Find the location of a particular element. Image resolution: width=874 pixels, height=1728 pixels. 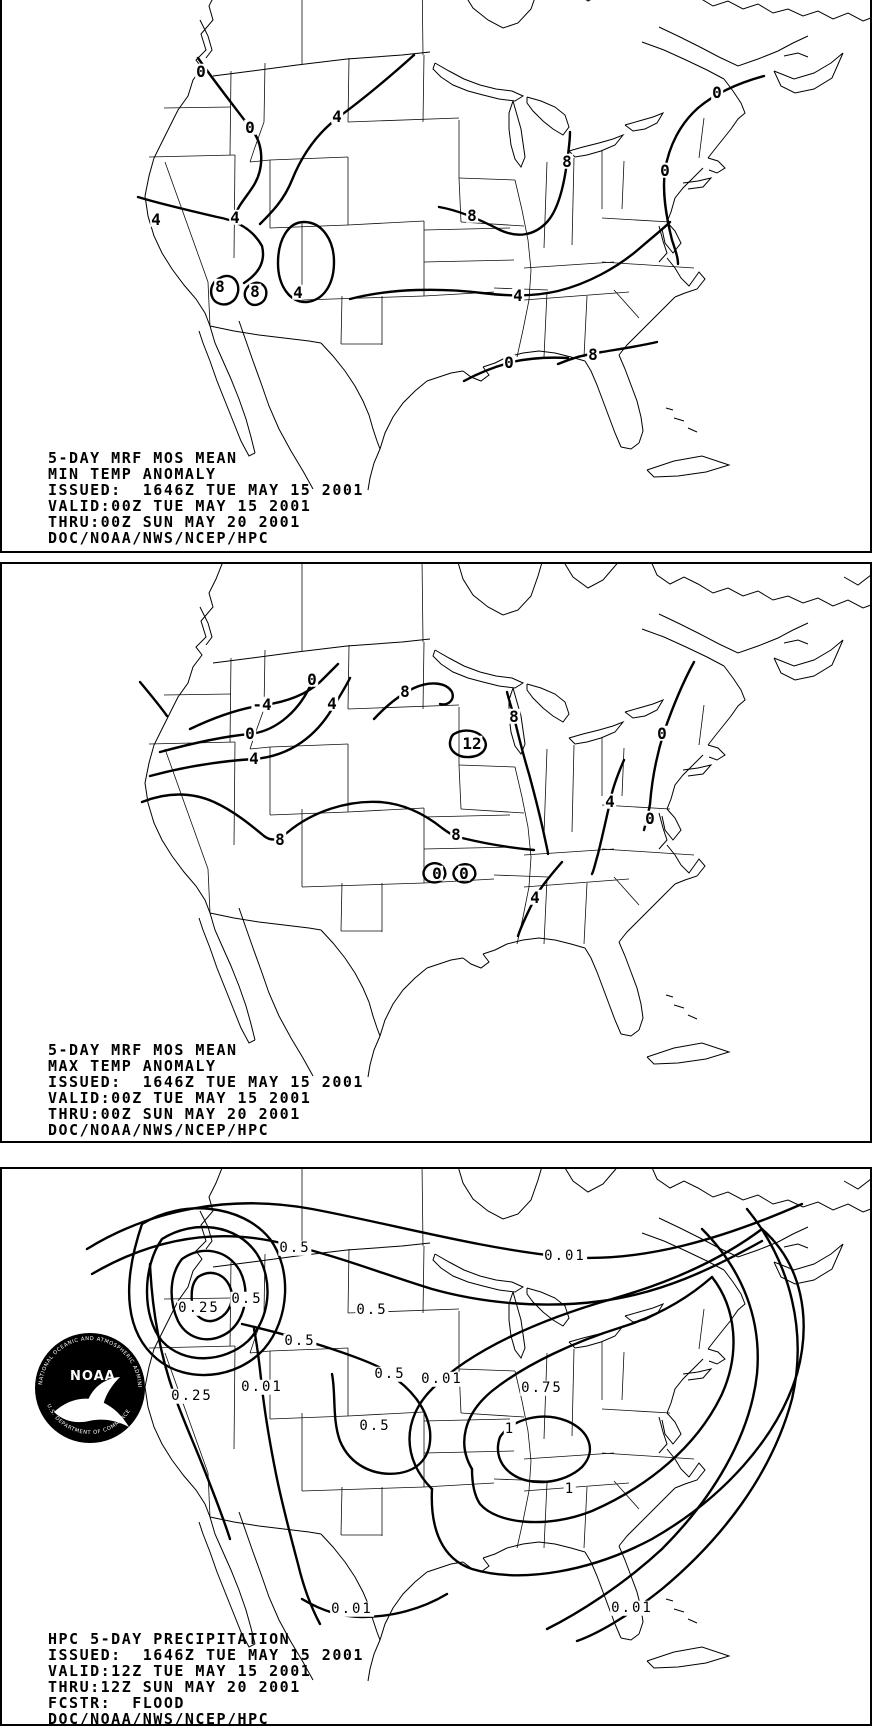

contour-label: 0.75 is located at coordinates (542, 1387).